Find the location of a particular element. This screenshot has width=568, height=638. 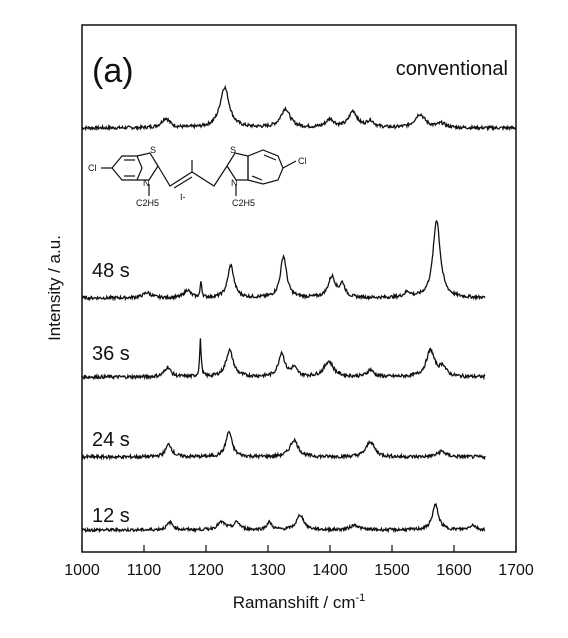

mol-label-ethyl-left: C2H5 is located at coordinates (147, 203).